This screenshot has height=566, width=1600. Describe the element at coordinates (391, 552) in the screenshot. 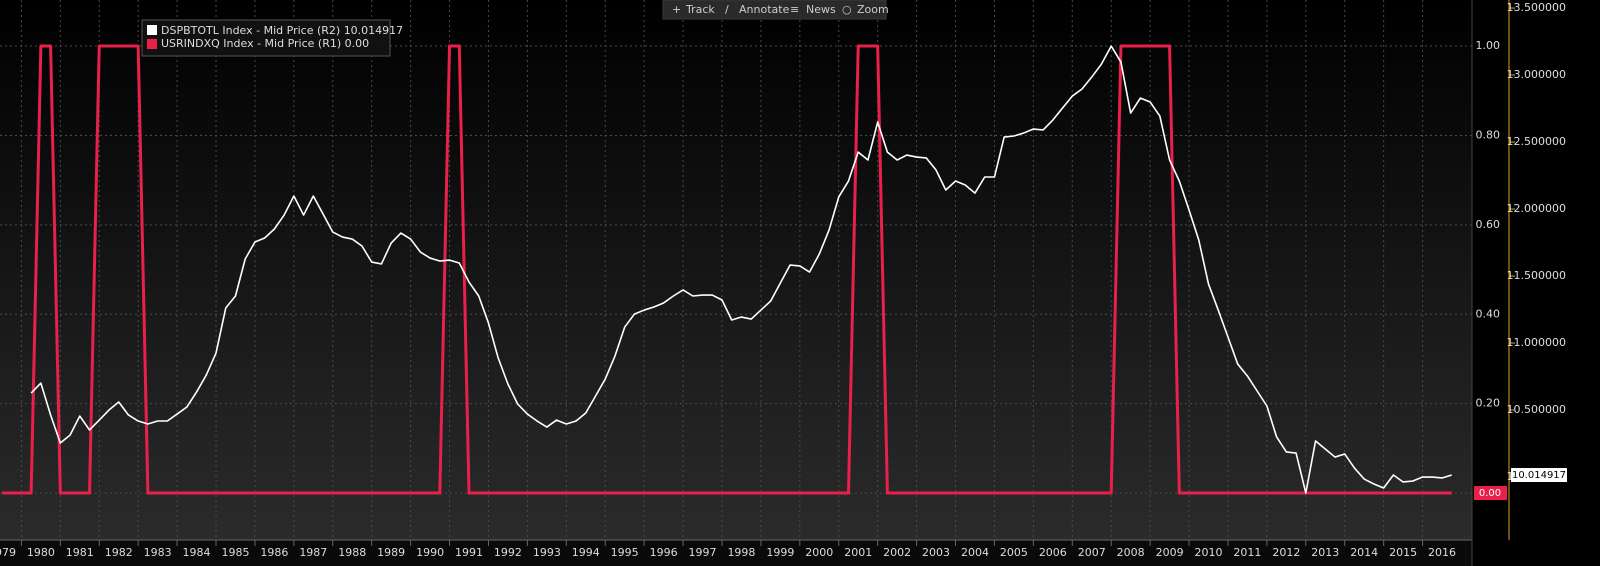

I see `x-tick-label: 1989` at that location.